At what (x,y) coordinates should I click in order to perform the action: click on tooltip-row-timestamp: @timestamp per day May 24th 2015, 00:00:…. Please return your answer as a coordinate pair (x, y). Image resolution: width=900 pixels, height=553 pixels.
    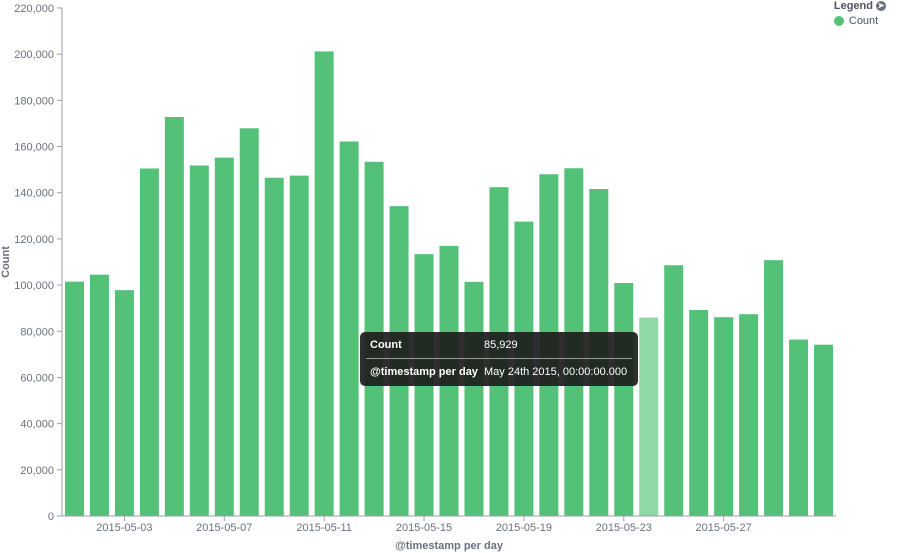
    Looking at the image, I should click on (499, 372).